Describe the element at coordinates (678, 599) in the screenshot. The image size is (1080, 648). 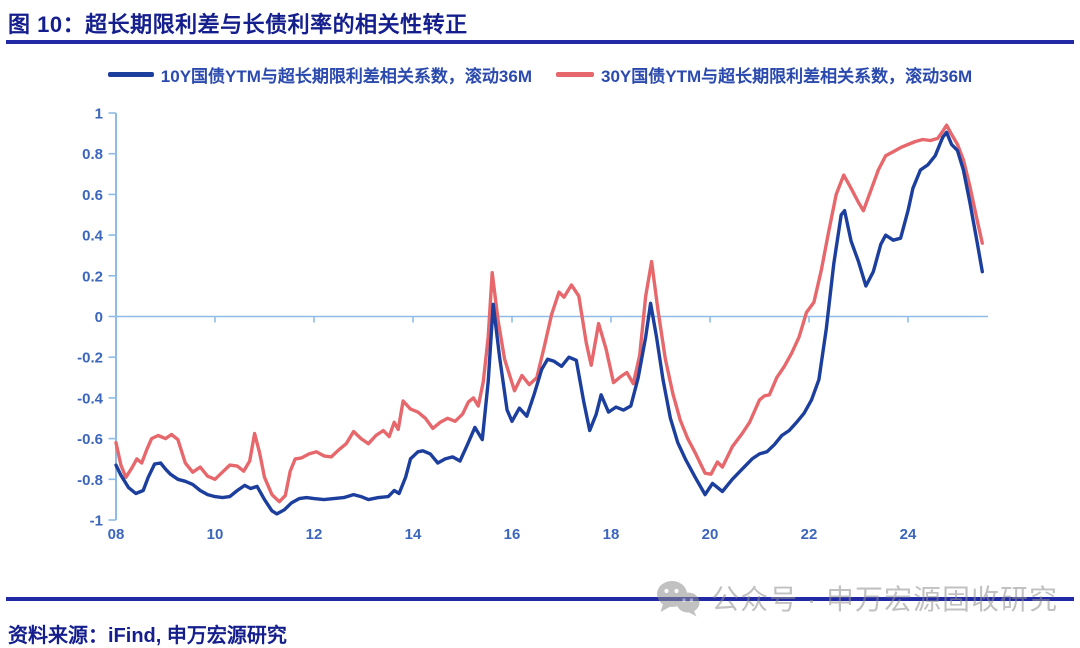
I see `wechat-icon` at that location.